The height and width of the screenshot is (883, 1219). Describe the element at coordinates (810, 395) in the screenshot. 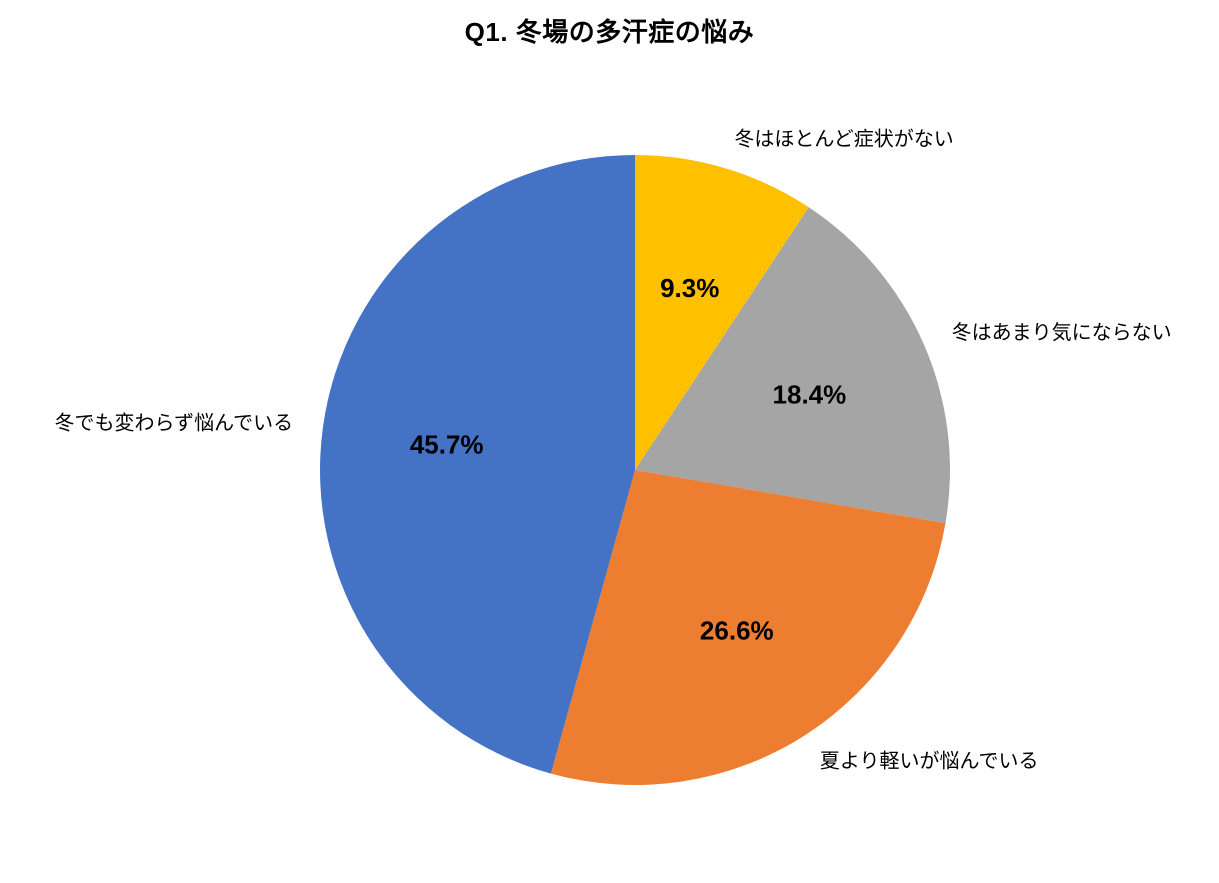

I see `slice-percent-label-1: 18.4%` at that location.